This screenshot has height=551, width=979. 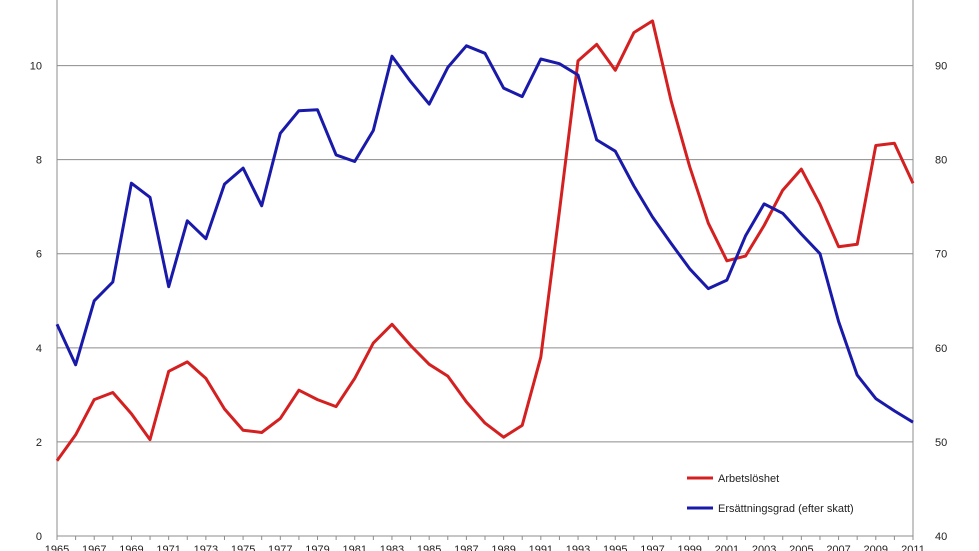 What do you see at coordinates (786, 509) in the screenshot?
I see `legend-label-ersattningsgrad: Ersättningsgrad (efter skatt)` at bounding box center [786, 509].